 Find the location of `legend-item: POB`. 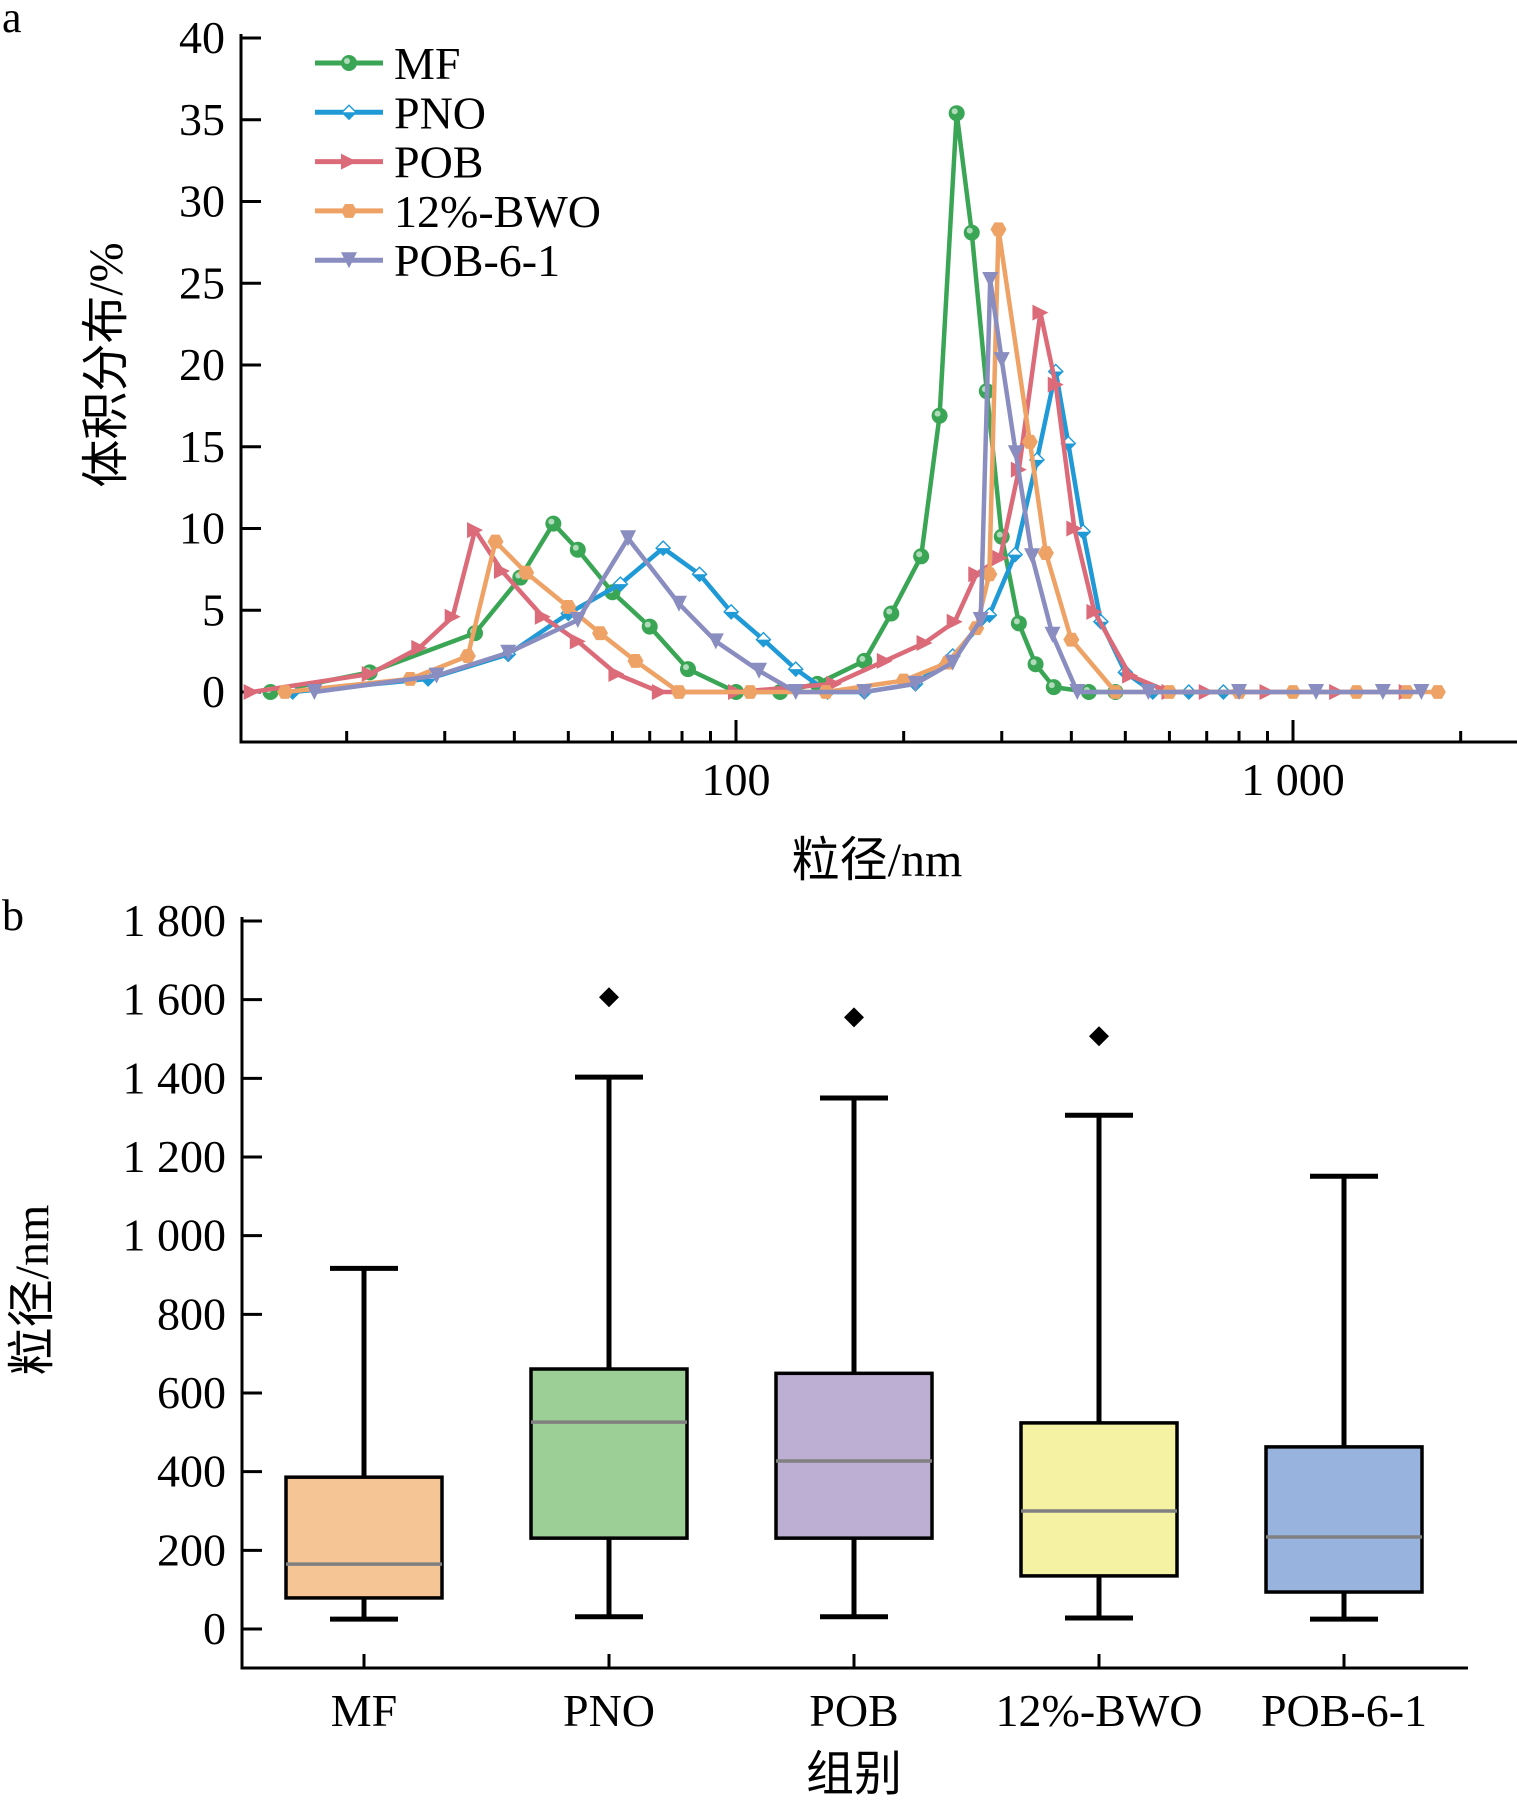

legend-item: POB is located at coordinates (399, 162).